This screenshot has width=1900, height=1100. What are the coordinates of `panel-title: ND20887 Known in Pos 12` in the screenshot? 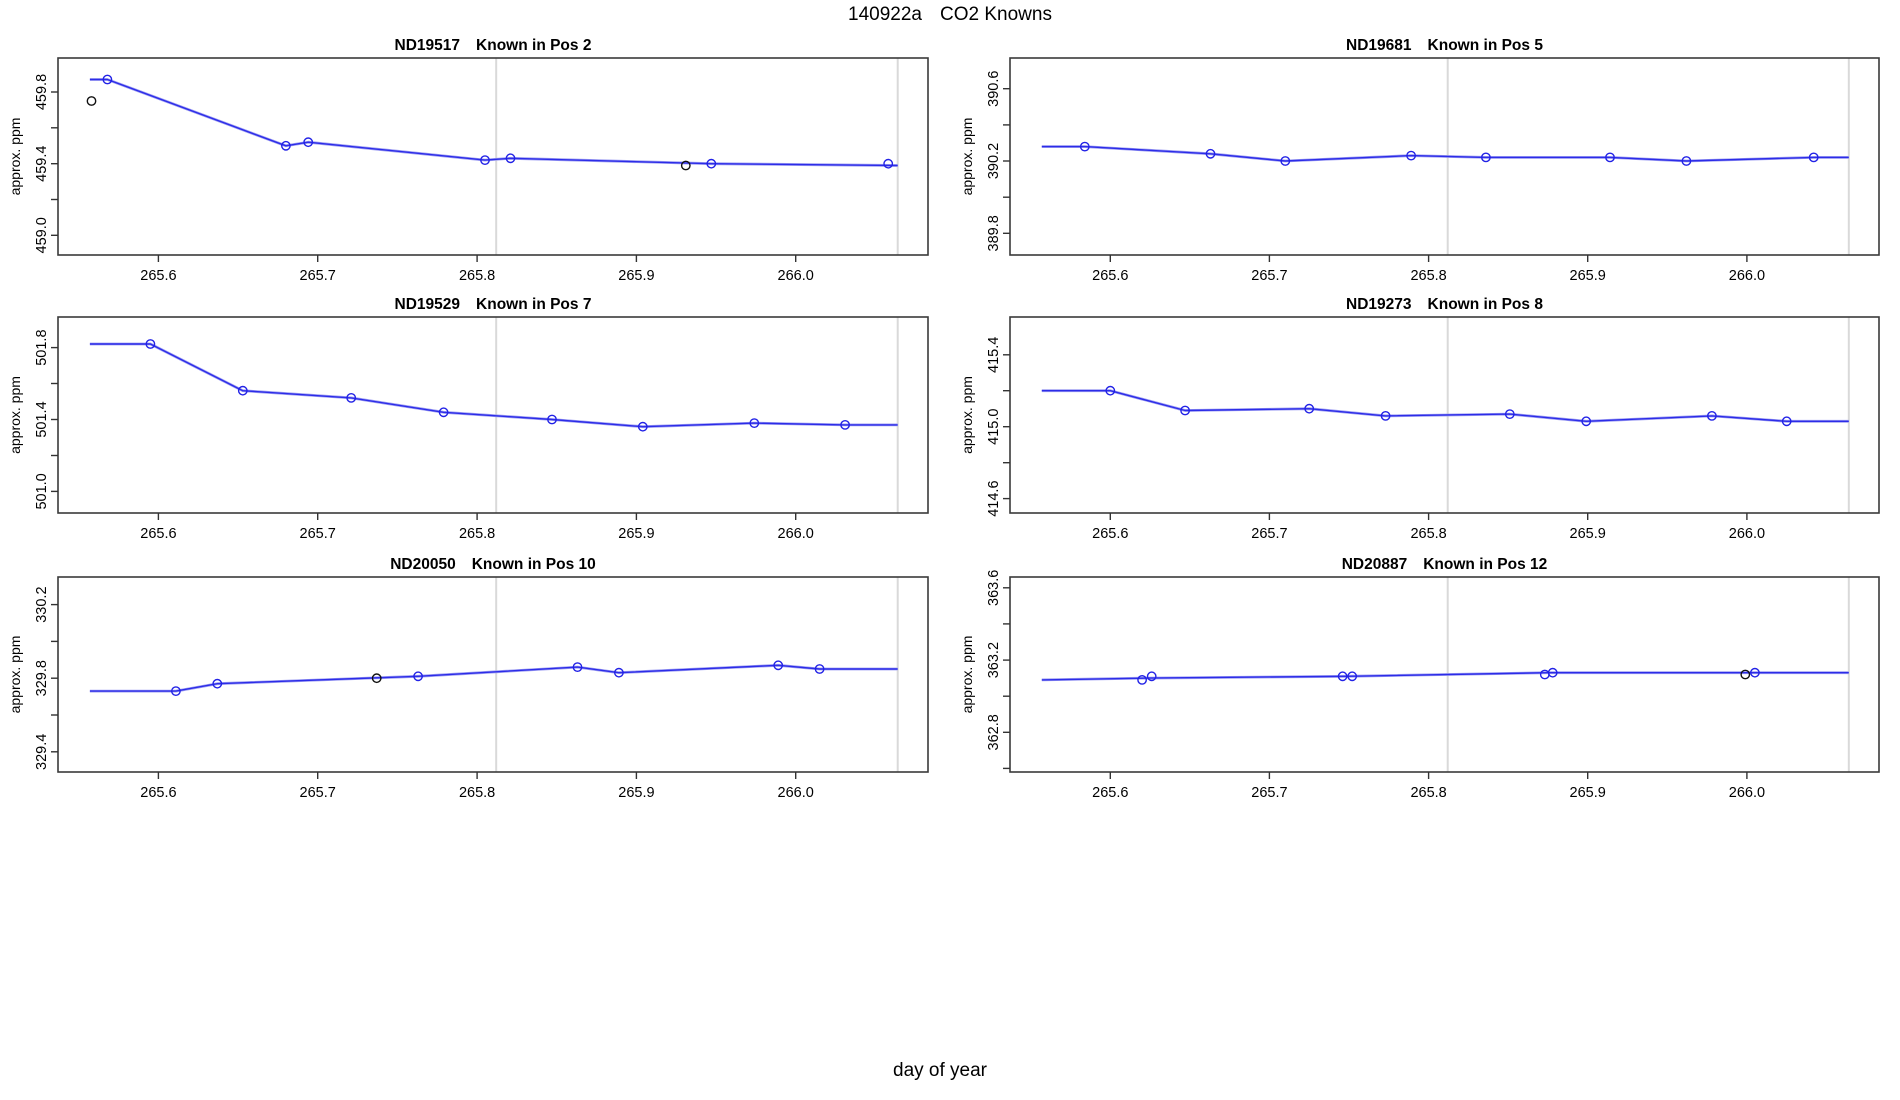 It's located at (1445, 564).